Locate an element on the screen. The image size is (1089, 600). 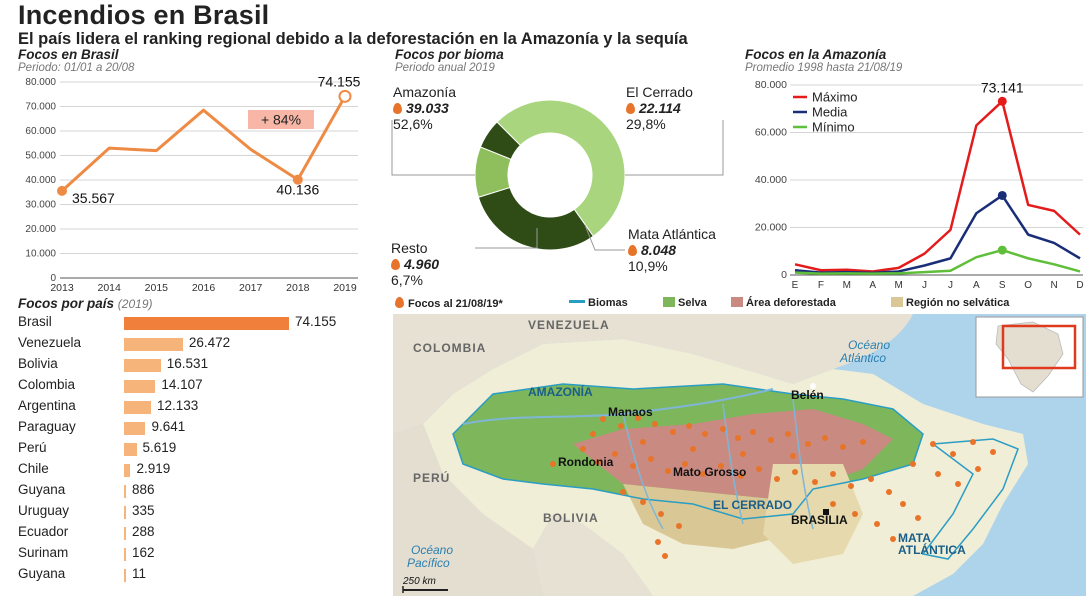
leader-line-resto is located at coordinates (506, 238).